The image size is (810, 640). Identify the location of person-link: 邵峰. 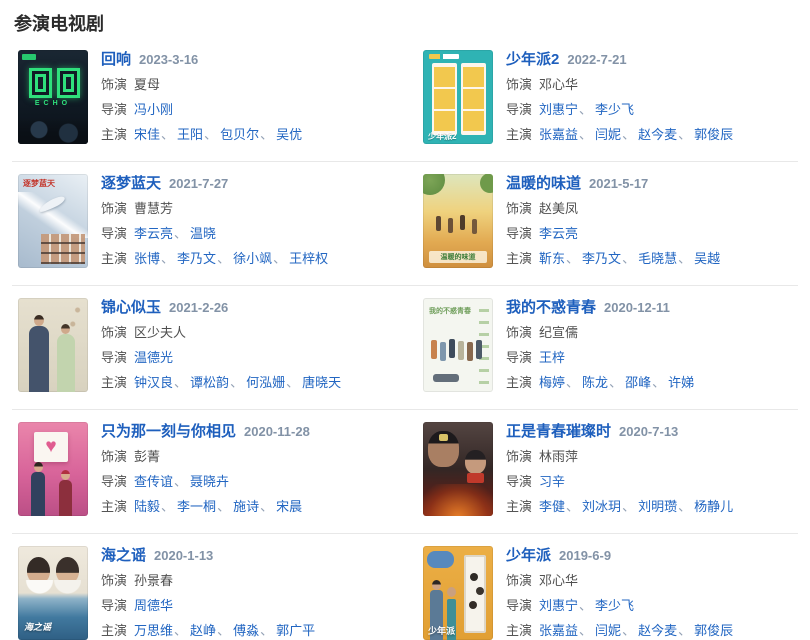
(638, 382).